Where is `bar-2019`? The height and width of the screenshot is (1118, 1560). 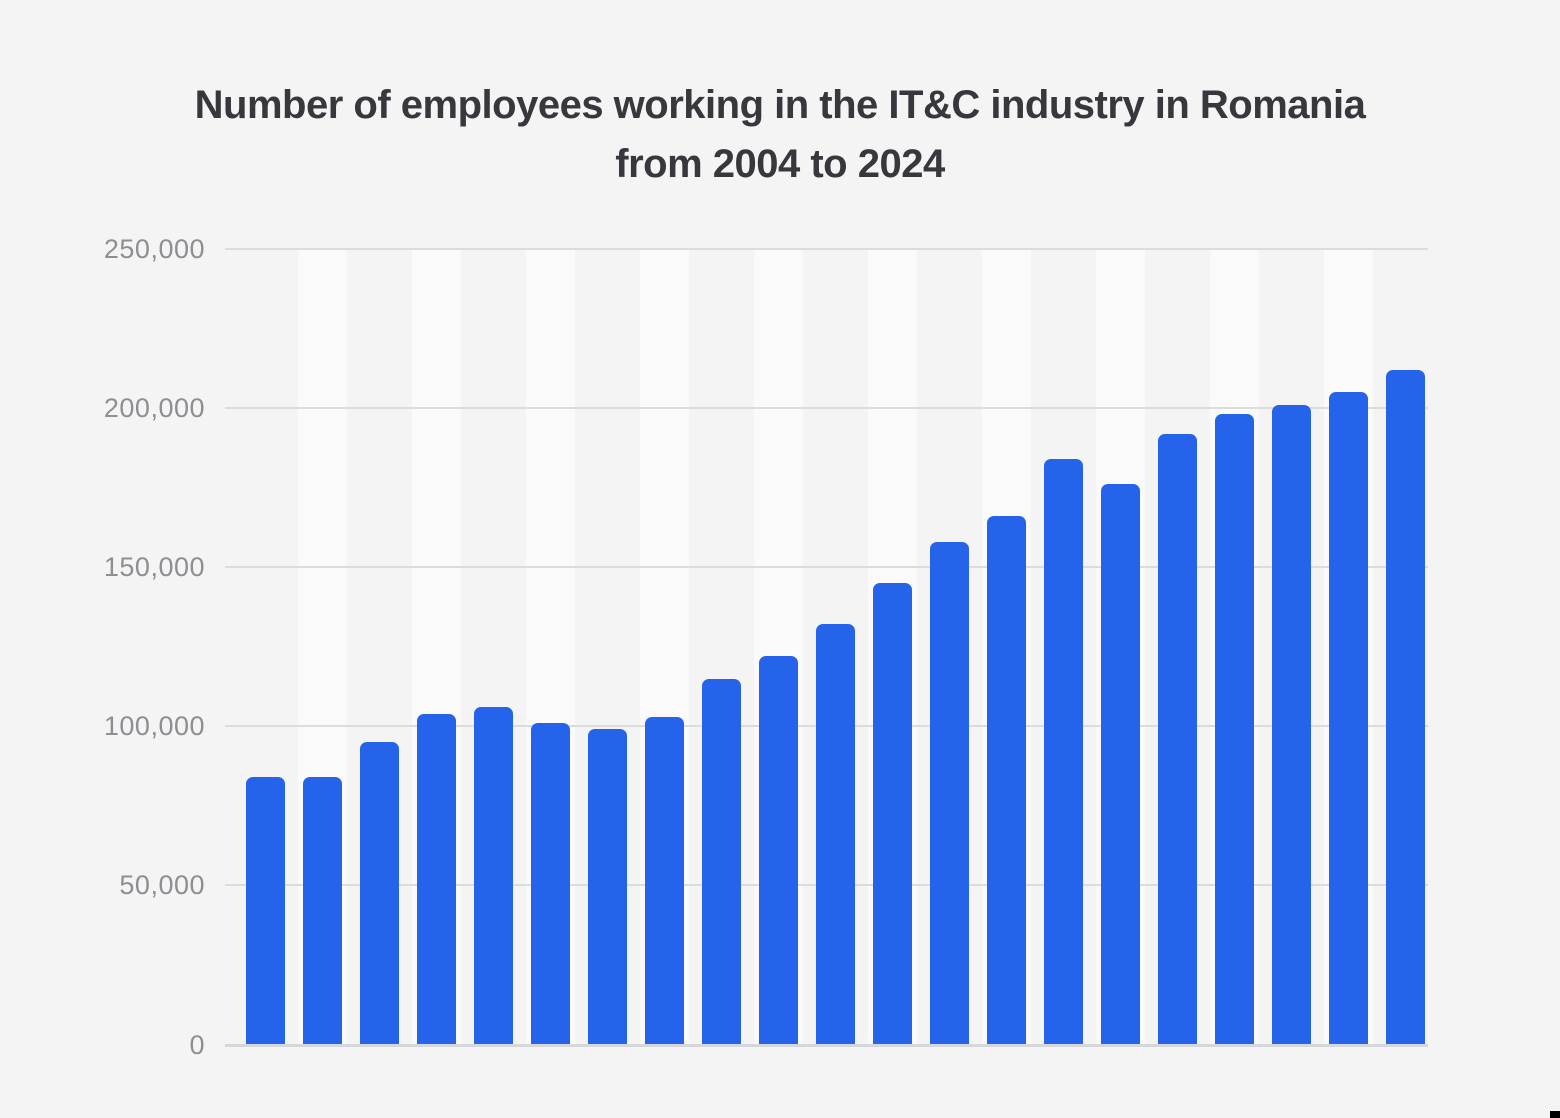
bar-2019 is located at coordinates (1120, 764).